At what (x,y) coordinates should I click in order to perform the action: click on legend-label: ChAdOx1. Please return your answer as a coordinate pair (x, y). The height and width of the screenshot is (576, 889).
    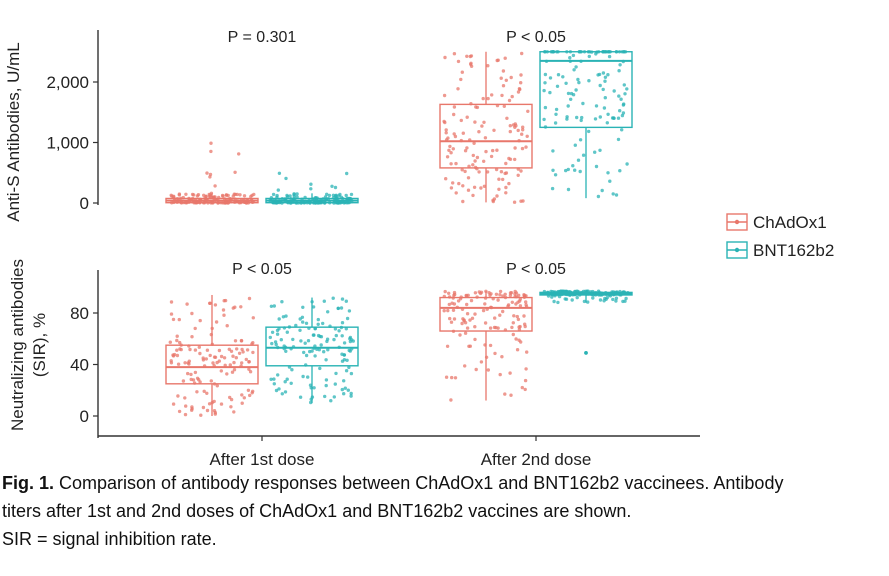
    Looking at the image, I should click on (790, 222).